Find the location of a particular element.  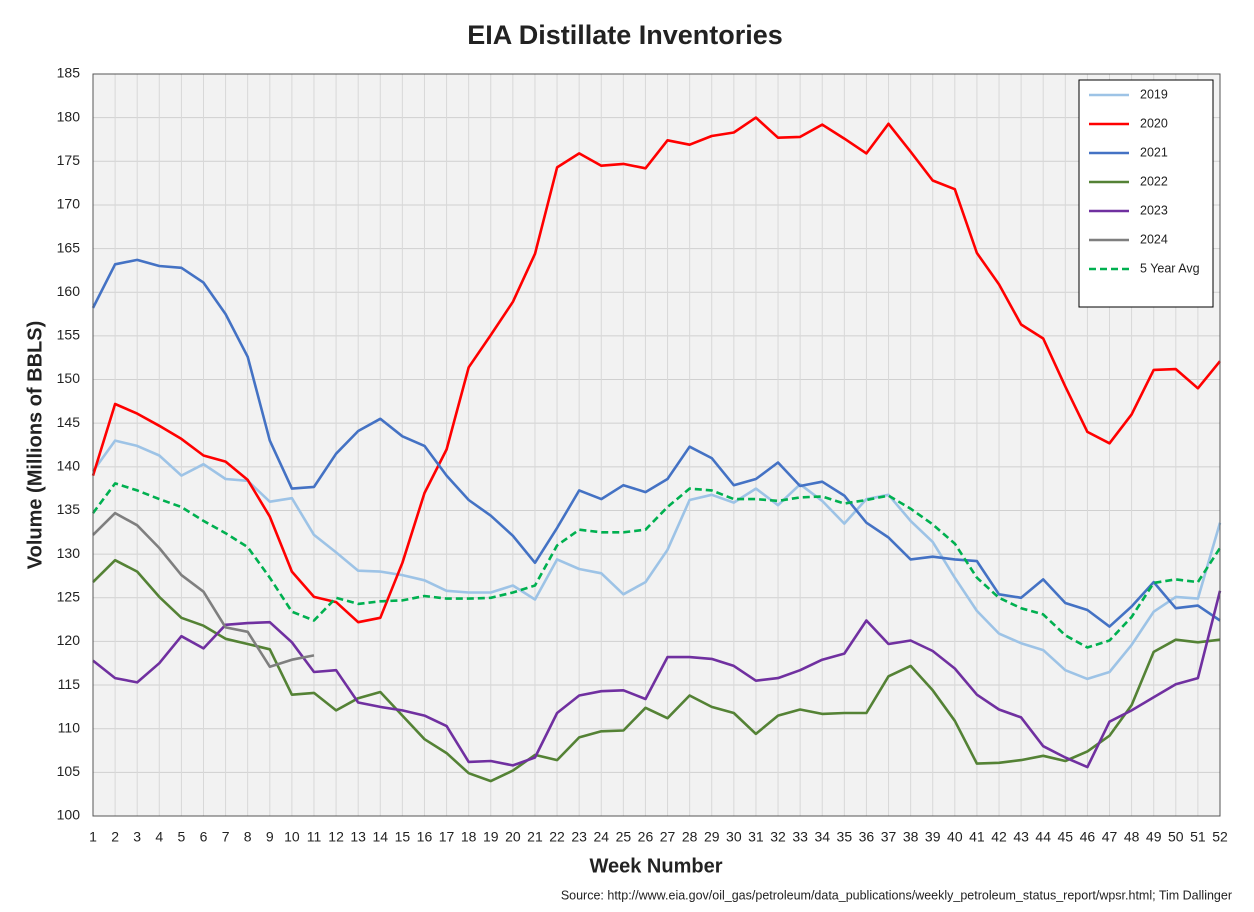

x-tick-label: 31 is located at coordinates (756, 837).